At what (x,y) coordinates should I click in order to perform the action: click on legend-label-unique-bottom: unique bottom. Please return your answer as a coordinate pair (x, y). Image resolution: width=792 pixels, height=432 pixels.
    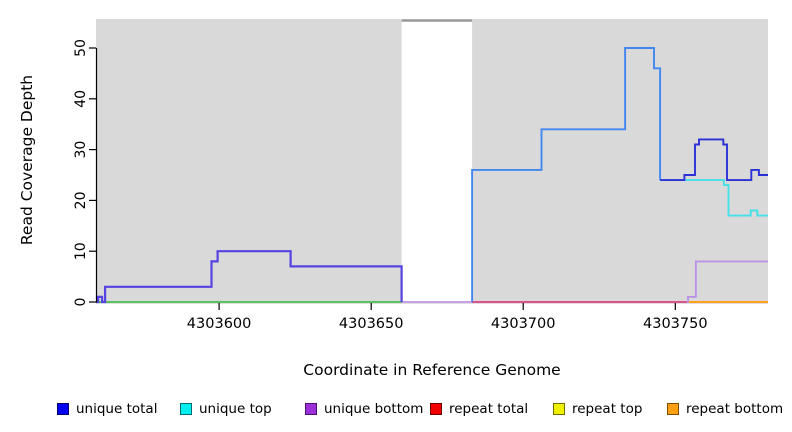
    Looking at the image, I should click on (374, 409).